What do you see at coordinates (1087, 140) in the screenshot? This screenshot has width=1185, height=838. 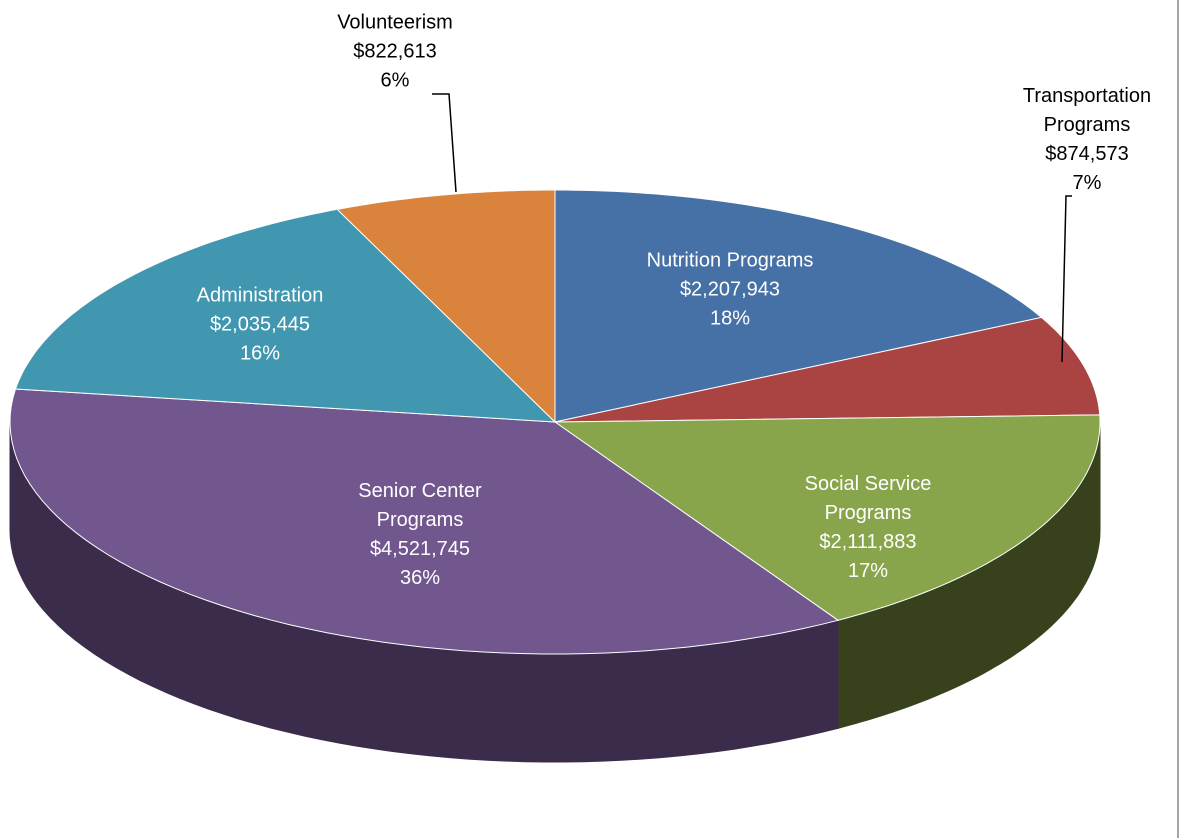 I see `data-label: Transportation Programs $874,573 7%` at bounding box center [1087, 140].